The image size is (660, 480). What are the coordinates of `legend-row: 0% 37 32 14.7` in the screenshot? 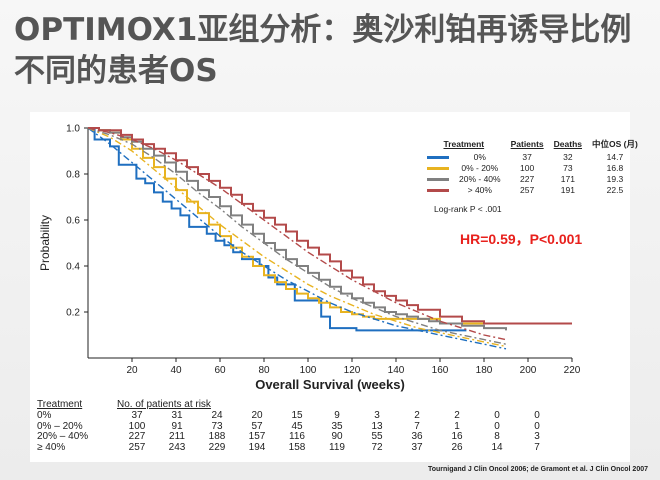 It's located at (532, 157).